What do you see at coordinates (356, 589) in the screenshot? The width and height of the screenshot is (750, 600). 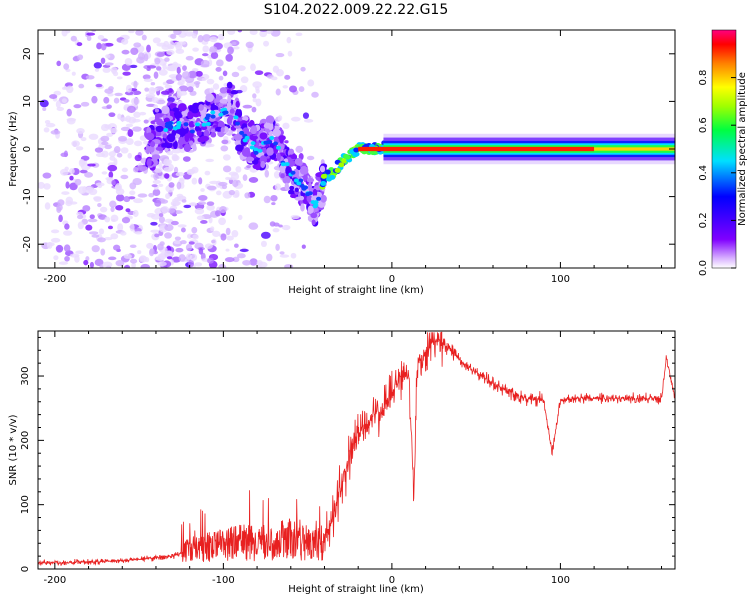 I see `snr-xlabel: Height of straight line (km)` at bounding box center [356, 589].